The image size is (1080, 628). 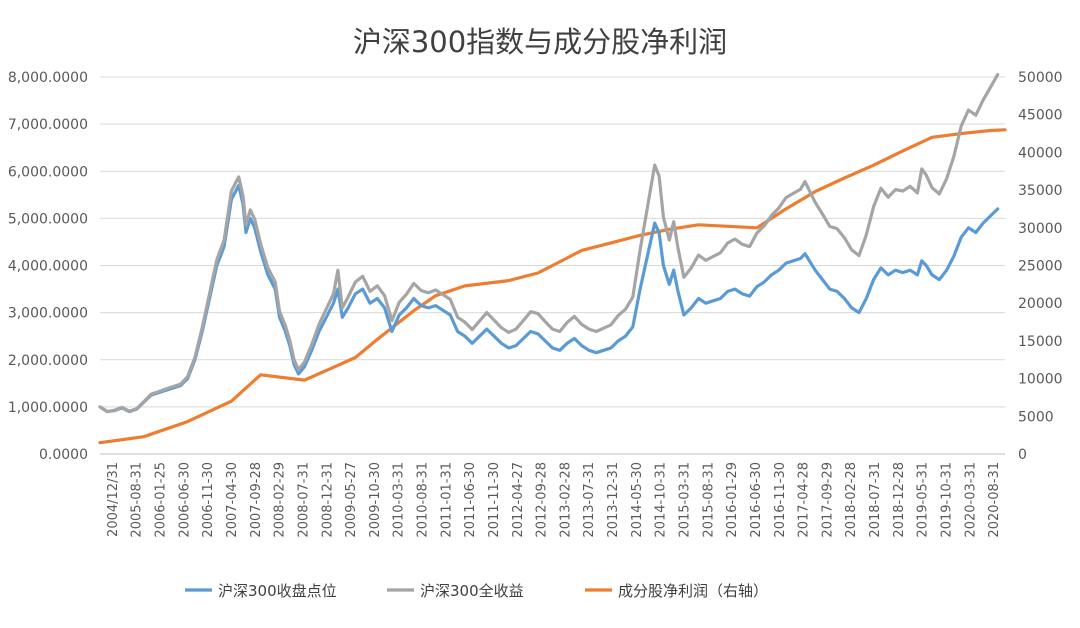 What do you see at coordinates (684, 500) in the screenshot?
I see `x-tick-label: 2015-03-31` at bounding box center [684, 500].